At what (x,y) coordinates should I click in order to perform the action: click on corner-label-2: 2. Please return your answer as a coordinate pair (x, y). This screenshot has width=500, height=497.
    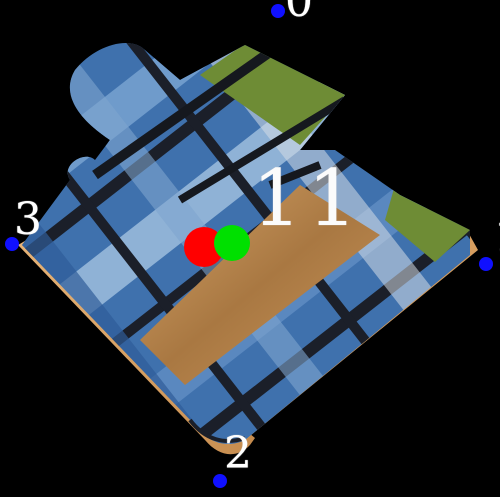
    Looking at the image, I should click on (238, 453).